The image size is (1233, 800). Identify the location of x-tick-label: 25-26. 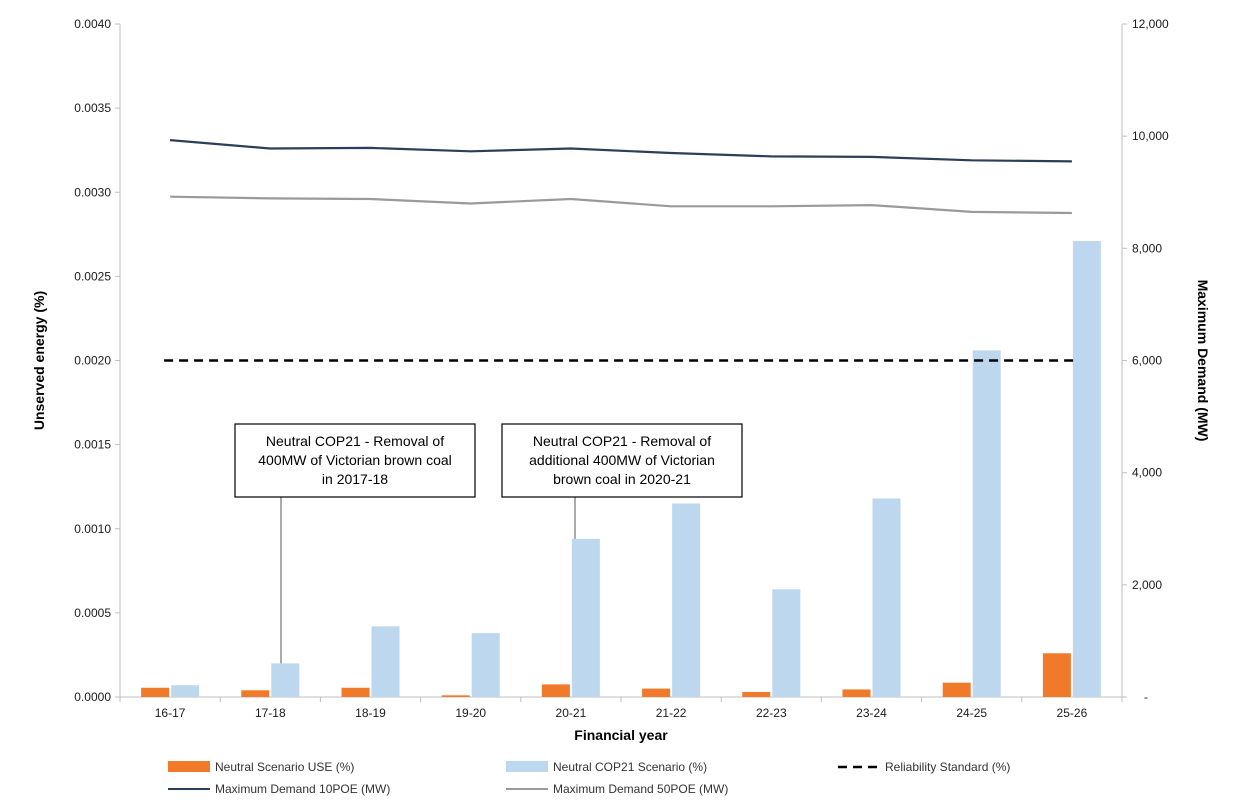
(1072, 713).